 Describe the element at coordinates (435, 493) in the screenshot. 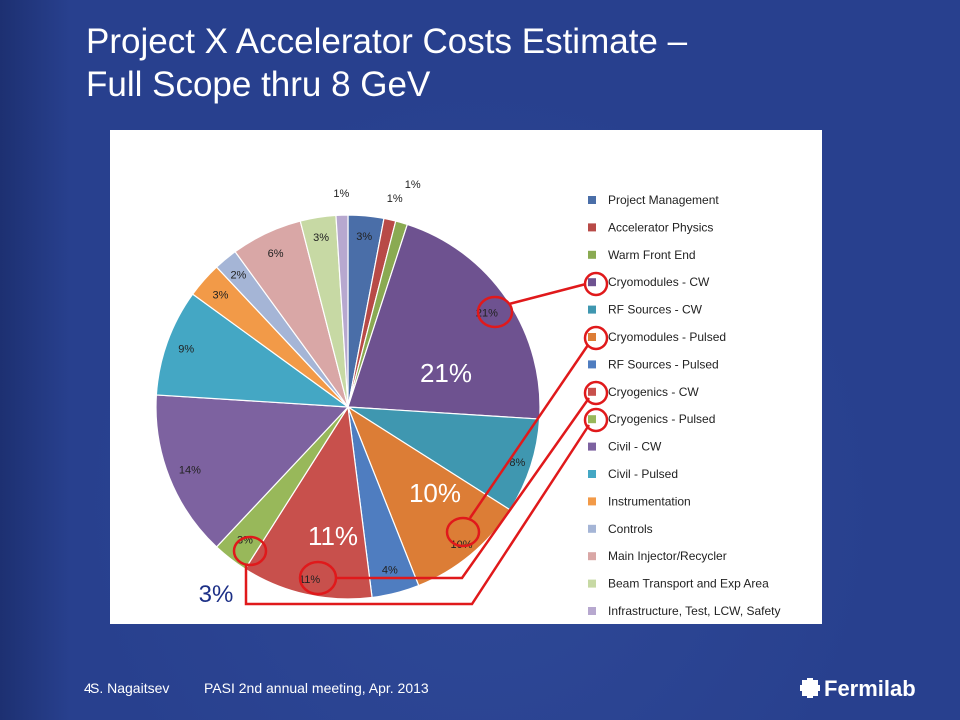

I see `callout-value: 10%` at that location.